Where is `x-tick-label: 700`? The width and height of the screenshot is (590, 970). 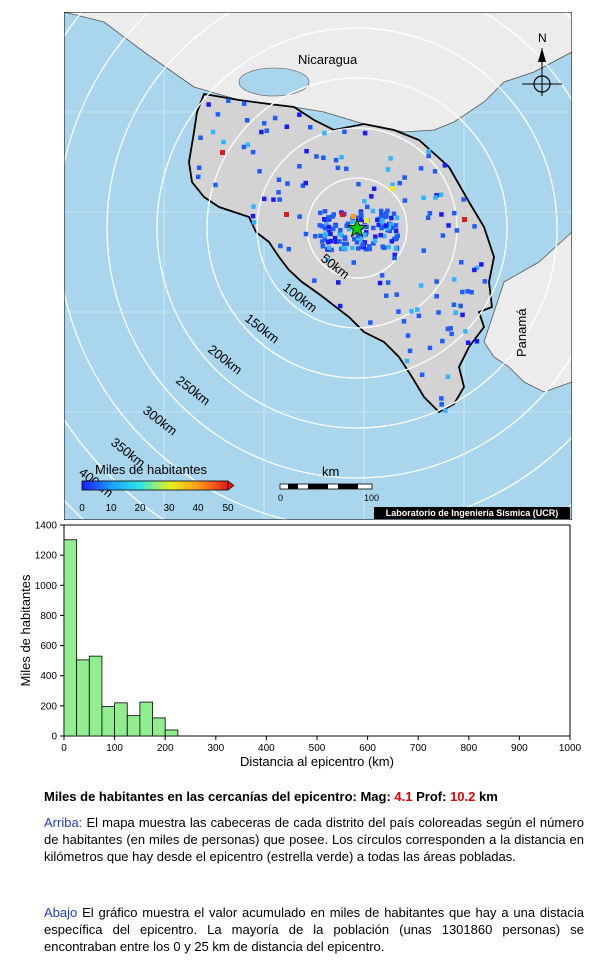 x-tick-label: 700 is located at coordinates (418, 748).